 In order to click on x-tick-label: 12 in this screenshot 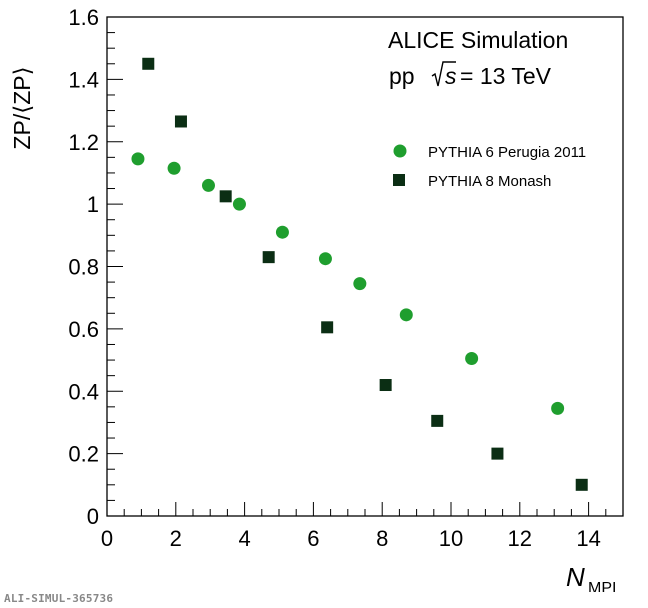, I will do `click(520, 538)`.